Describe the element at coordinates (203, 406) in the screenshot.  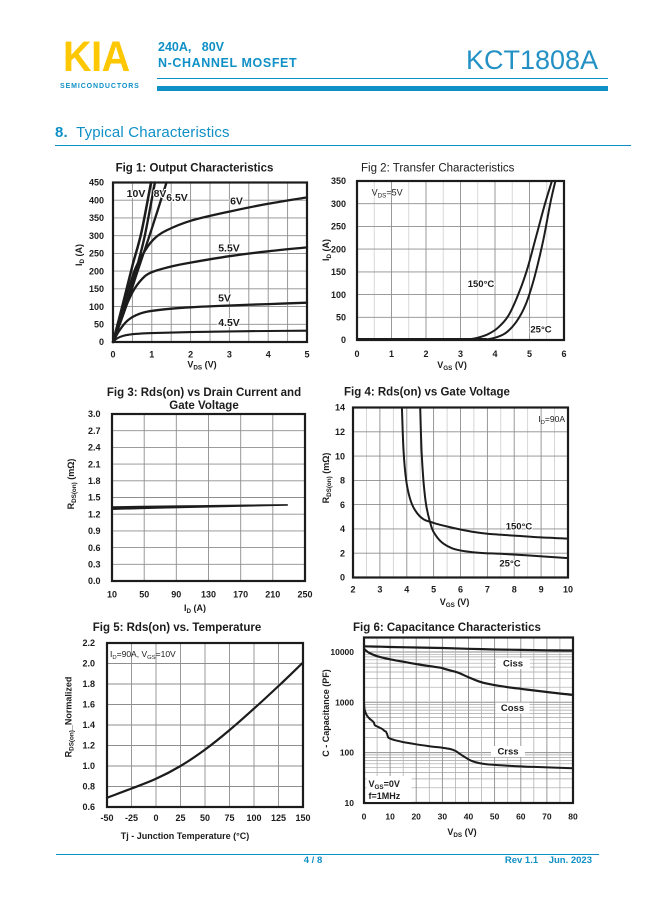
I see `svg-text: Gate Voltage` at that location.